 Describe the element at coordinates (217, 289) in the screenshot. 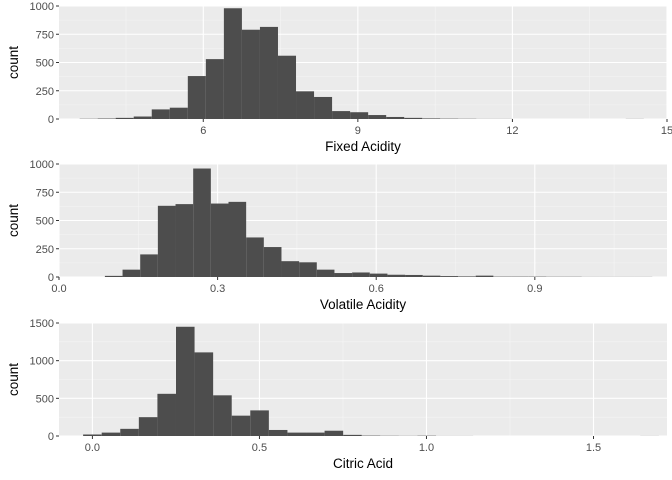

I see `volatile-acidity-x-tick-label: 0.3` at that location.